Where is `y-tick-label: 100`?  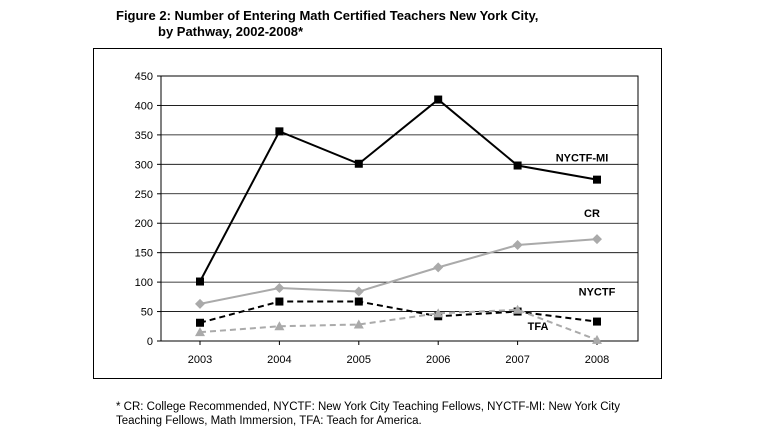 y-tick-label: 100 is located at coordinates (144, 283).